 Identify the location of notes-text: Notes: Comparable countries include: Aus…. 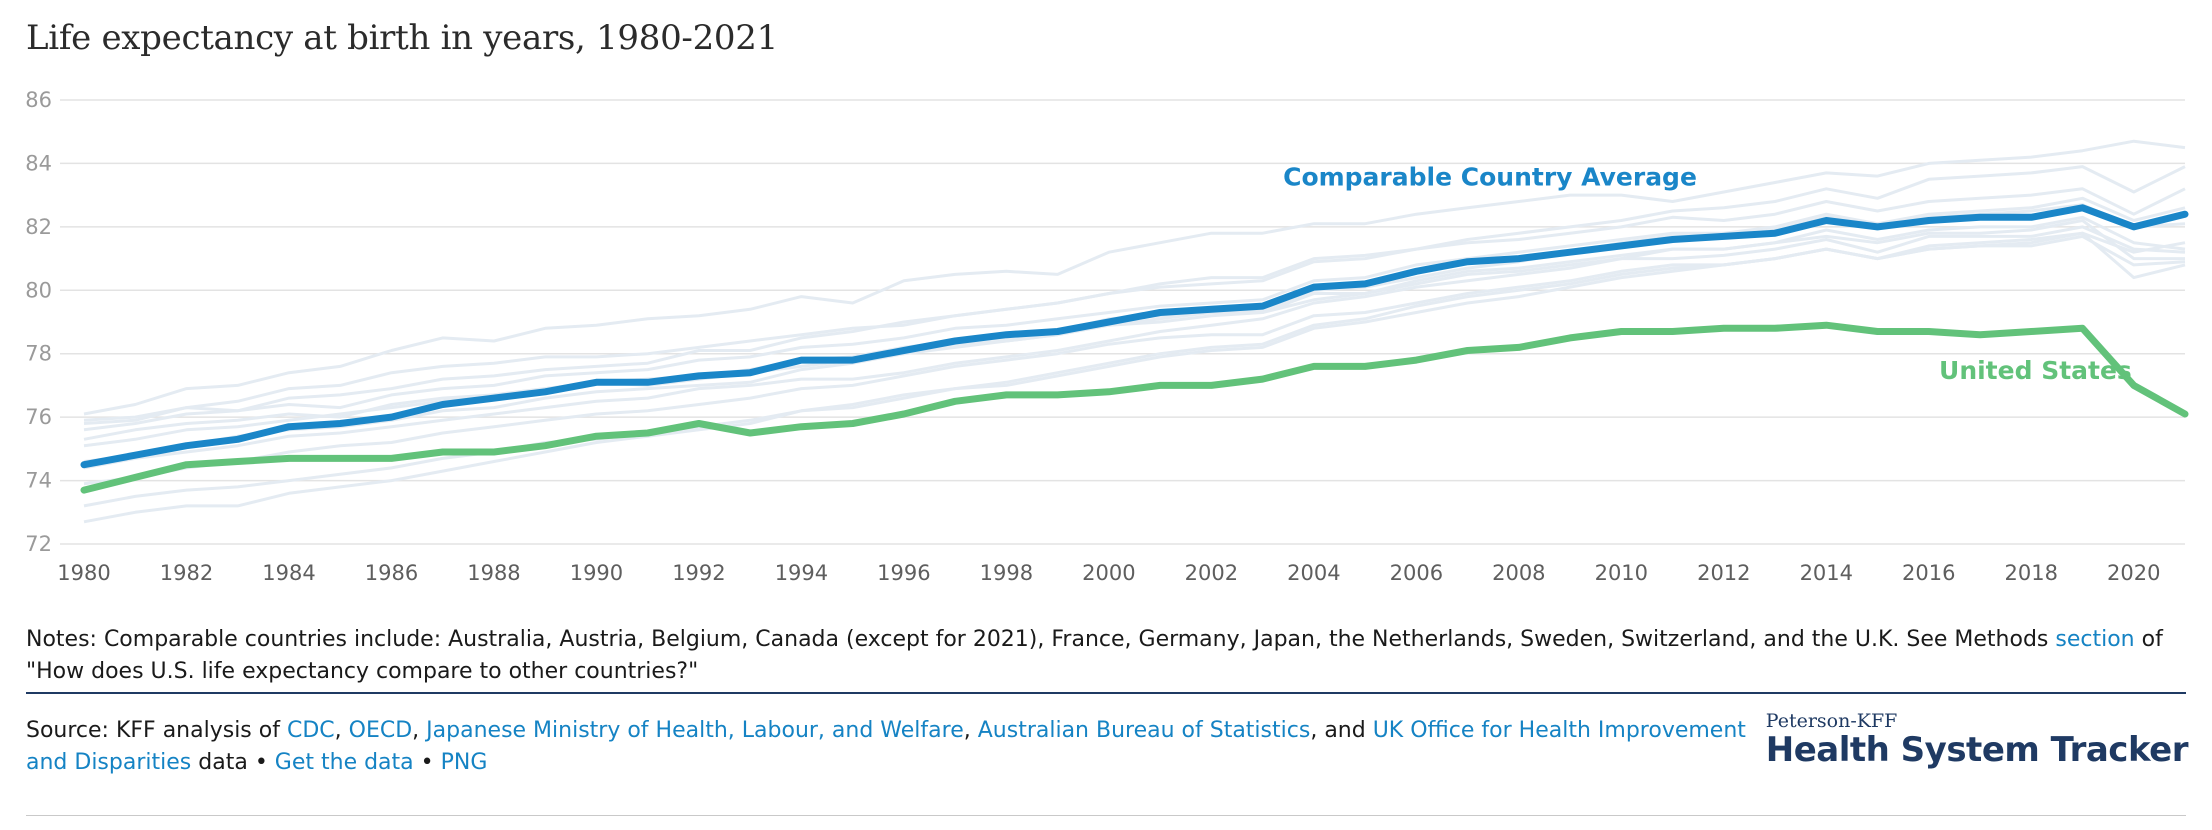
(1037, 639).